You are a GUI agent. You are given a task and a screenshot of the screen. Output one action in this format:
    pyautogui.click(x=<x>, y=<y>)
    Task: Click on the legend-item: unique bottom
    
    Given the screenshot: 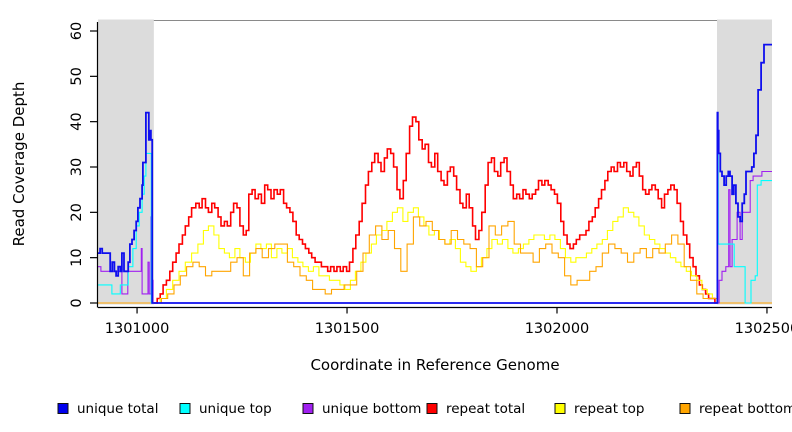 What is the action you would take?
    pyautogui.click(x=361, y=409)
    